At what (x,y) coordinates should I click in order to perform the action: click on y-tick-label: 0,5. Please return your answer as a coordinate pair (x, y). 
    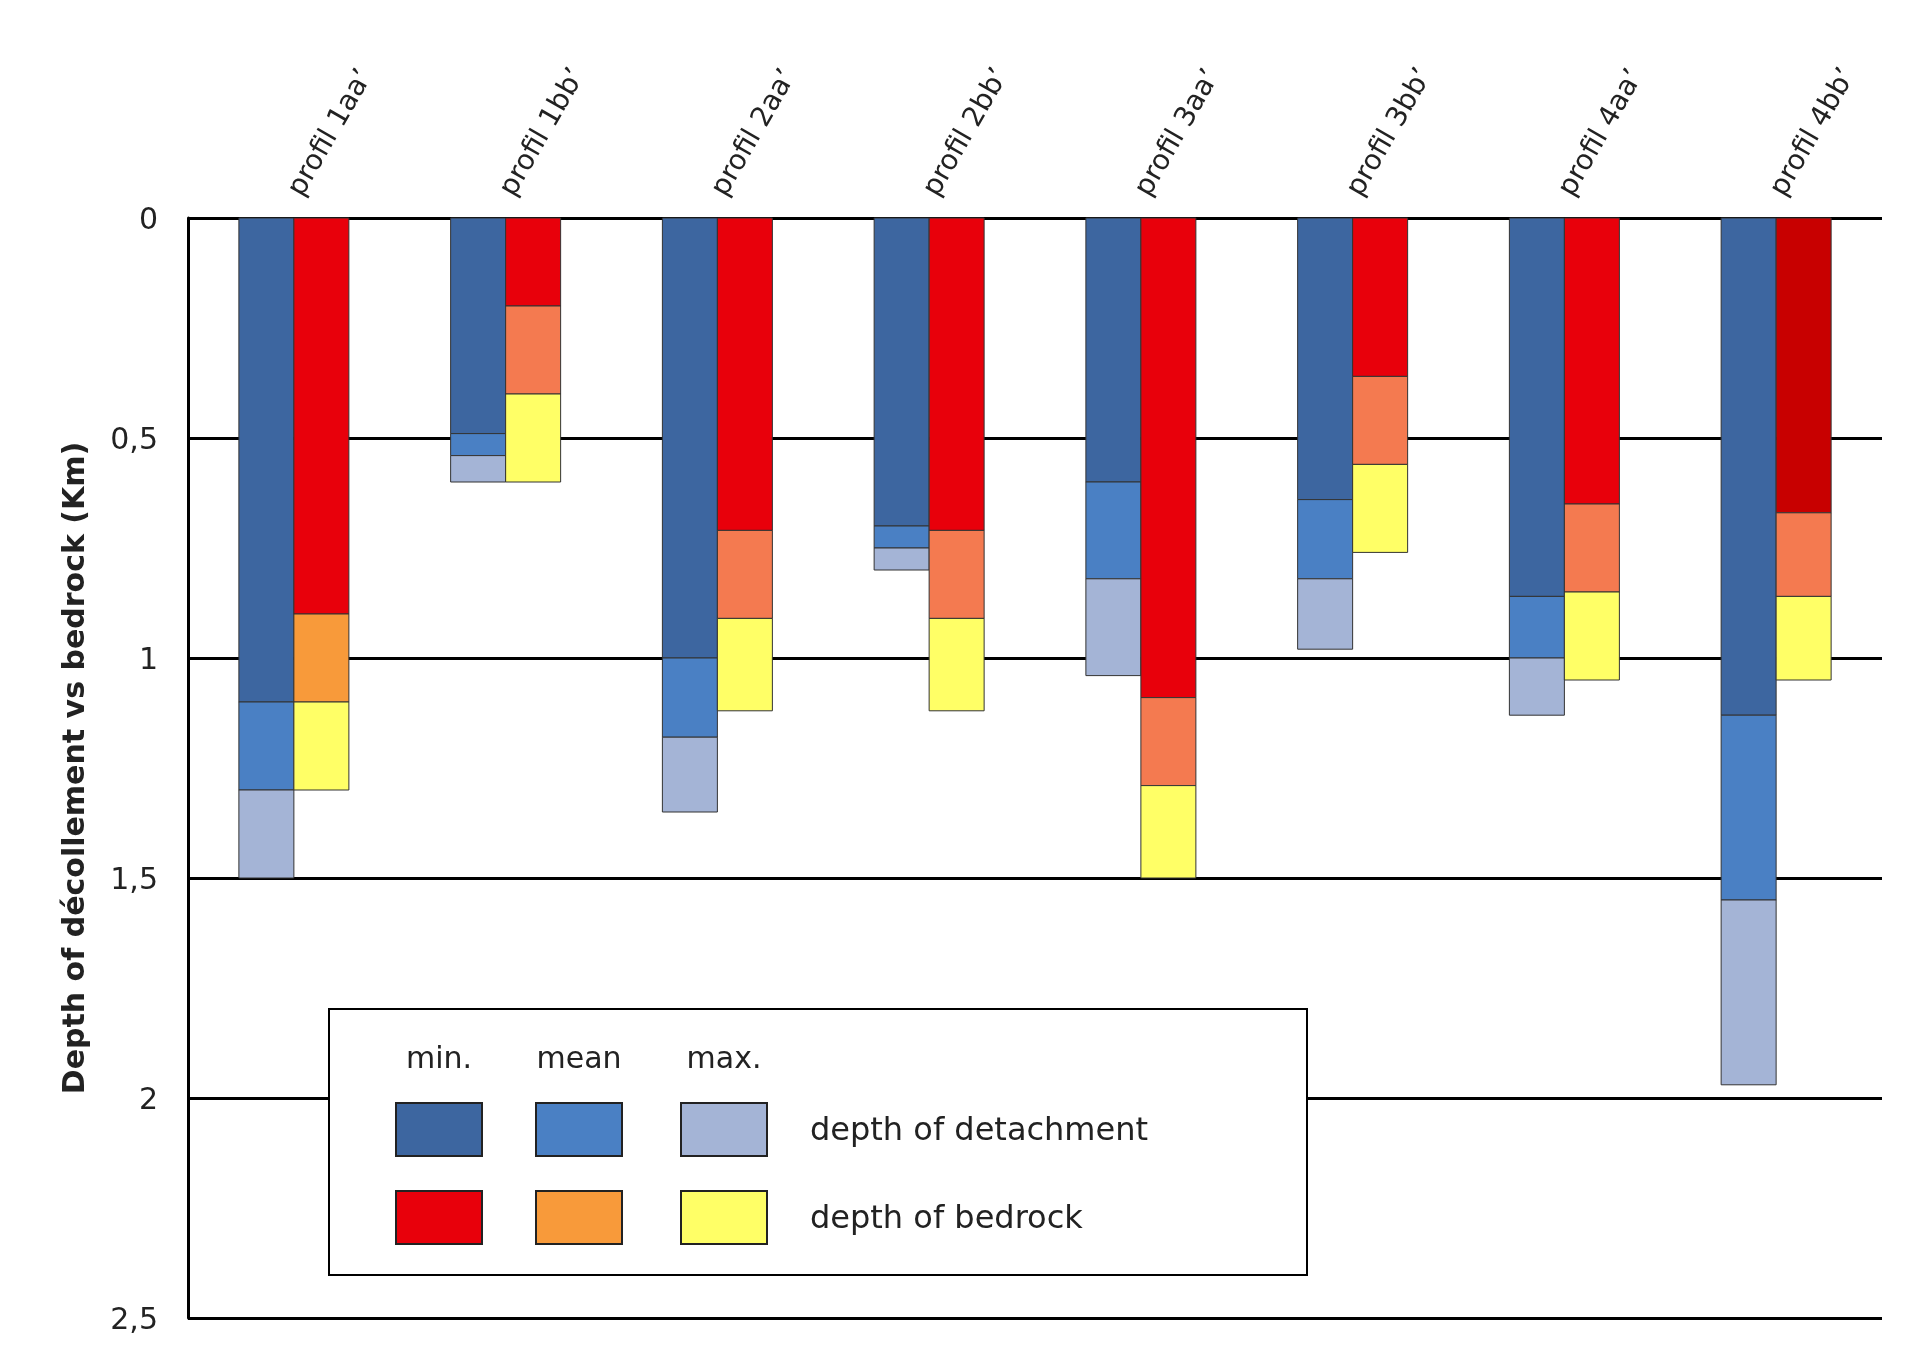
    Looking at the image, I should click on (134, 438).